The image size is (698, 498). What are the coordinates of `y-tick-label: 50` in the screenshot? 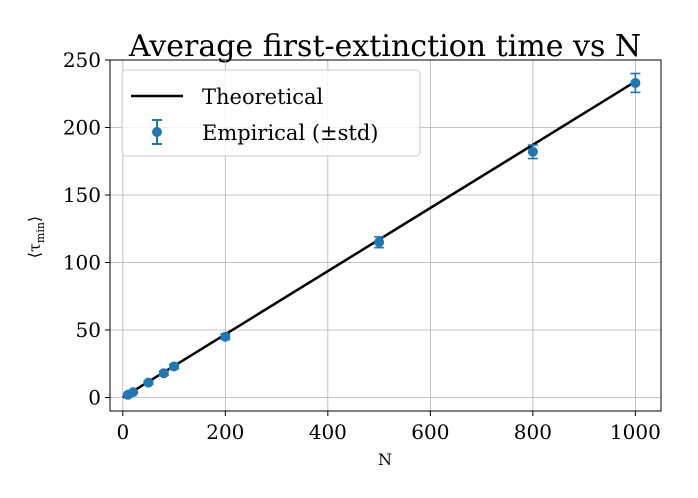 It's located at (88, 330).